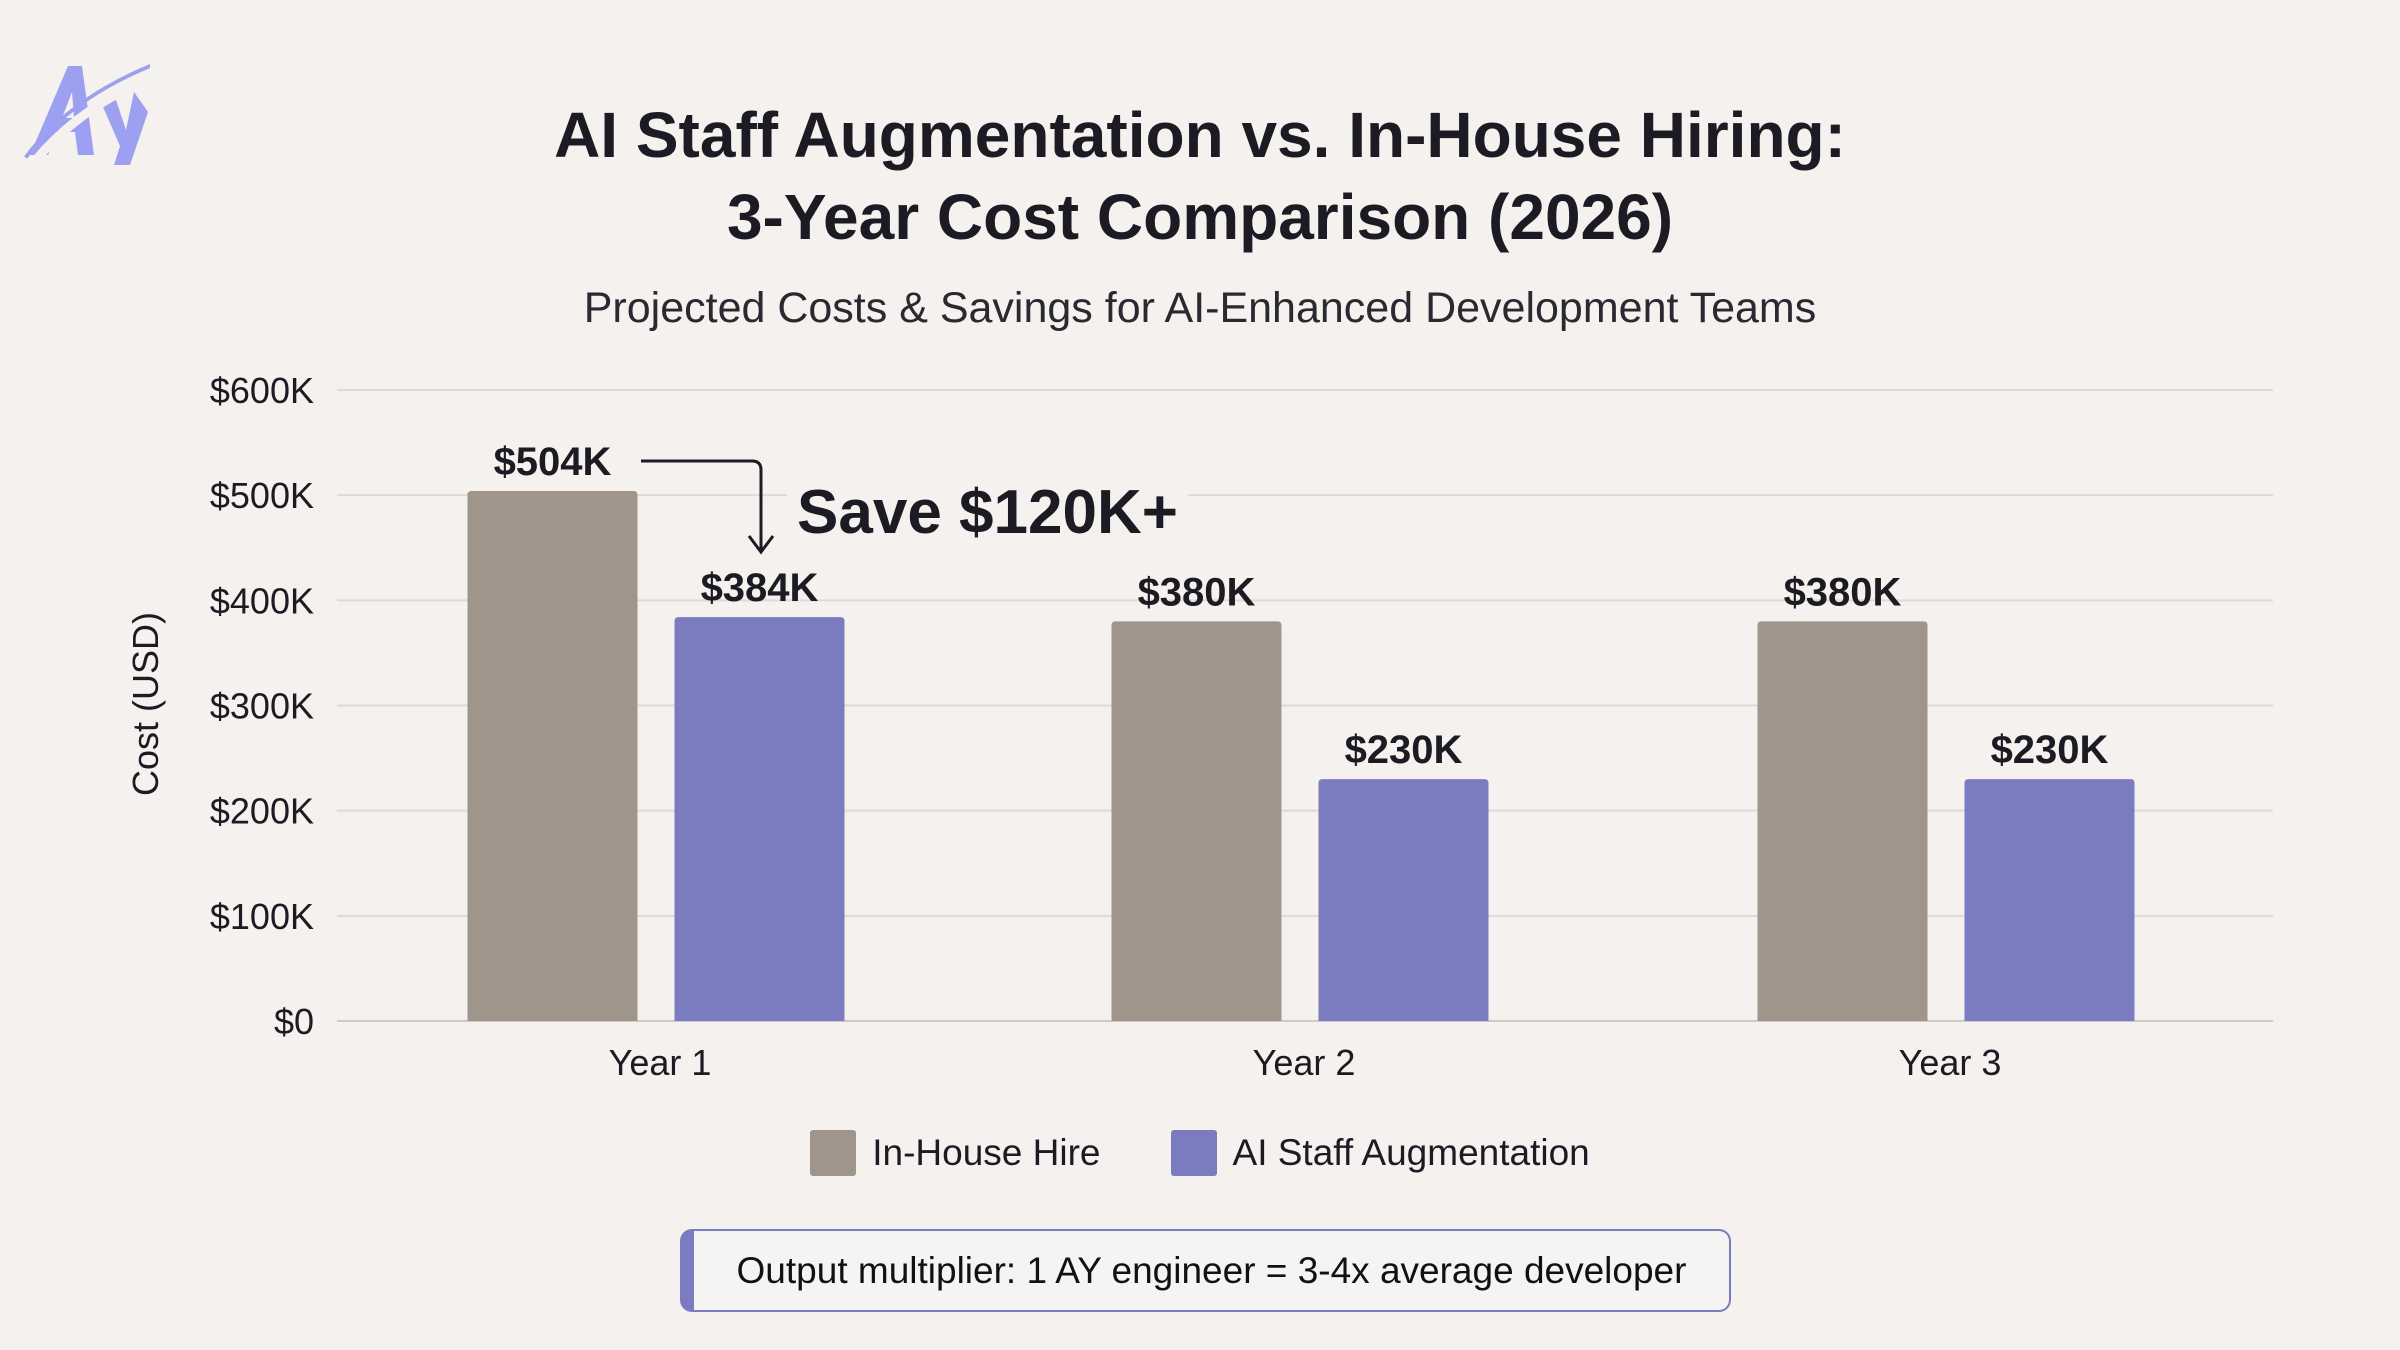 The width and height of the screenshot is (2400, 1350). I want to click on legend-swatch-ai-augmentation, so click(1193, 1153).